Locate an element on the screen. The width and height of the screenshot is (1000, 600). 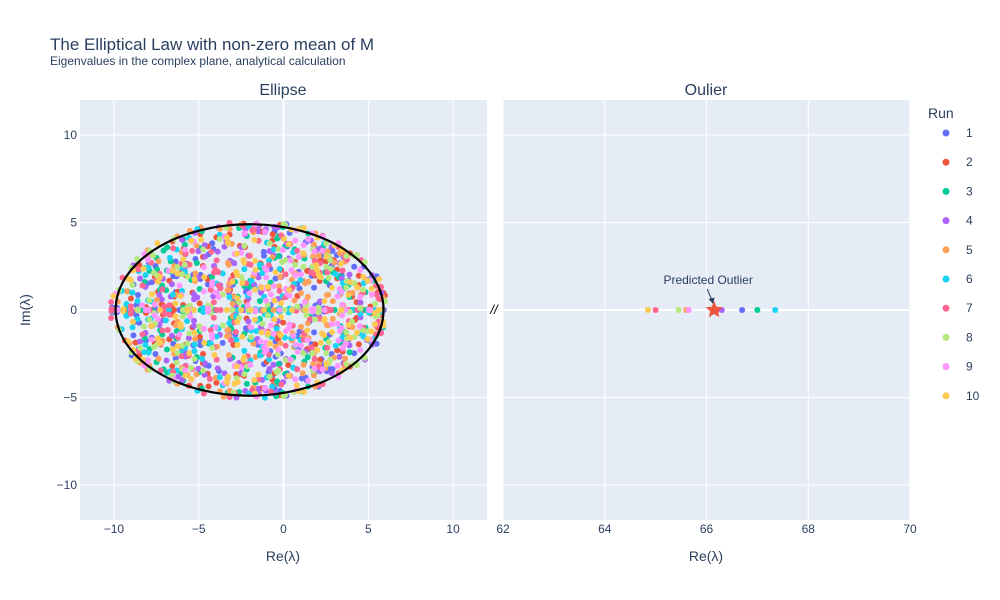
ellipse-y-tick-label: 10 is located at coordinates (71, 135).